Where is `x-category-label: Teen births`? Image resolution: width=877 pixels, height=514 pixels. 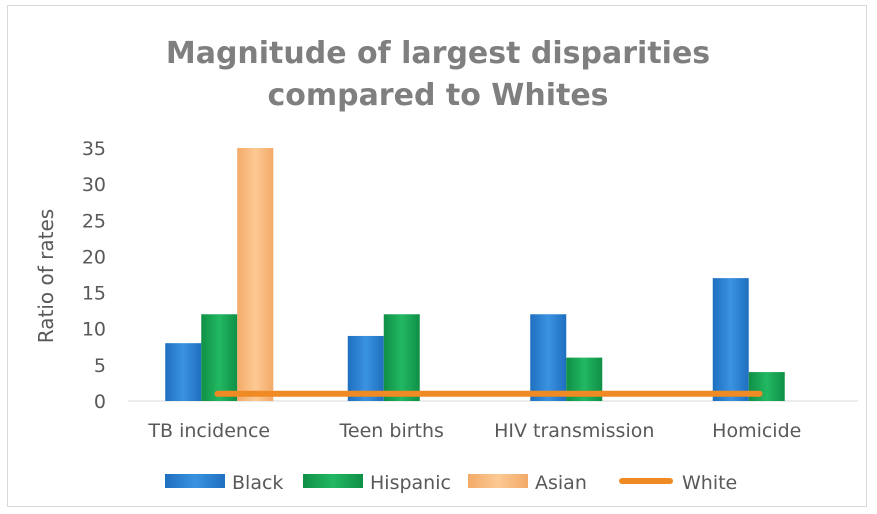 x-category-label: Teen births is located at coordinates (391, 431).